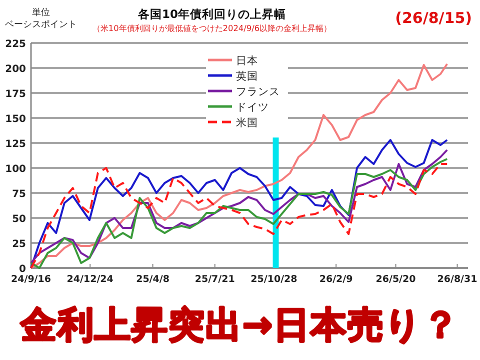  I want to click on y-tick-label: 150, so click(15, 119).